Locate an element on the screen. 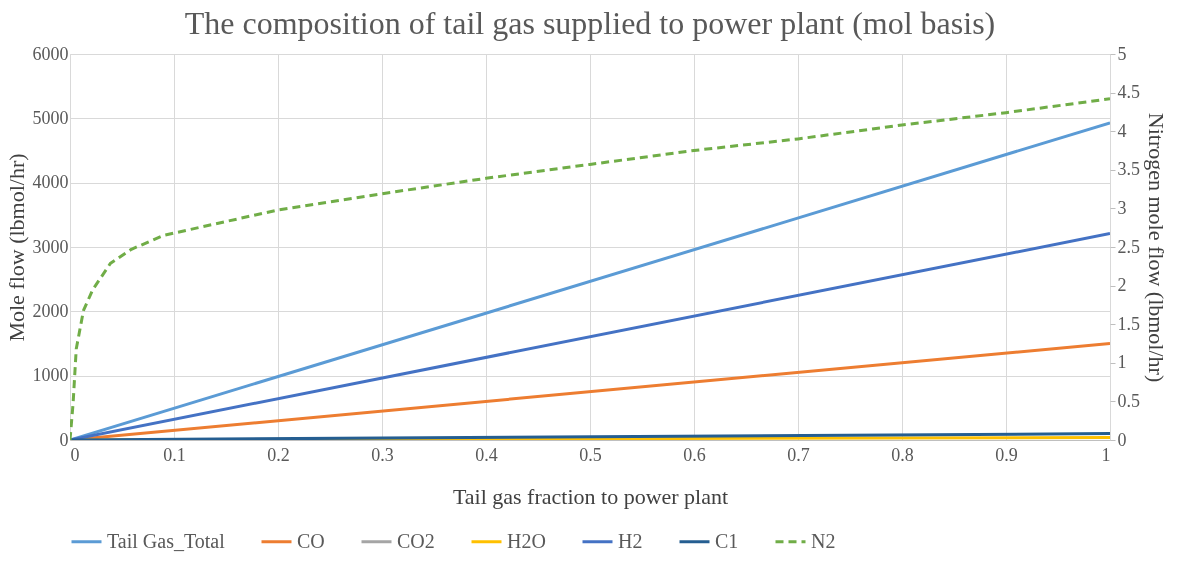 This screenshot has width=1182, height=570. y2-tick-label: 3.5 is located at coordinates (1128, 169).